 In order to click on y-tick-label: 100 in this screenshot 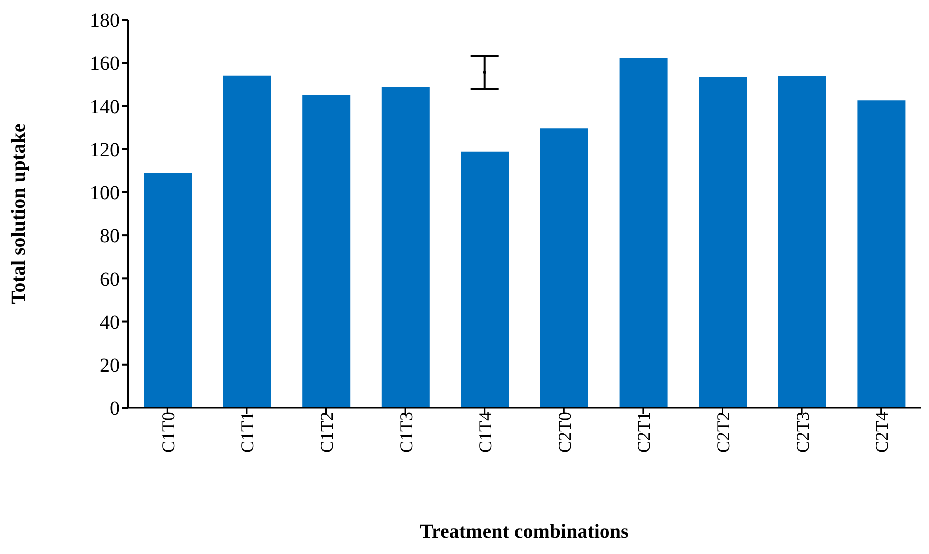, I will do `click(105, 193)`.